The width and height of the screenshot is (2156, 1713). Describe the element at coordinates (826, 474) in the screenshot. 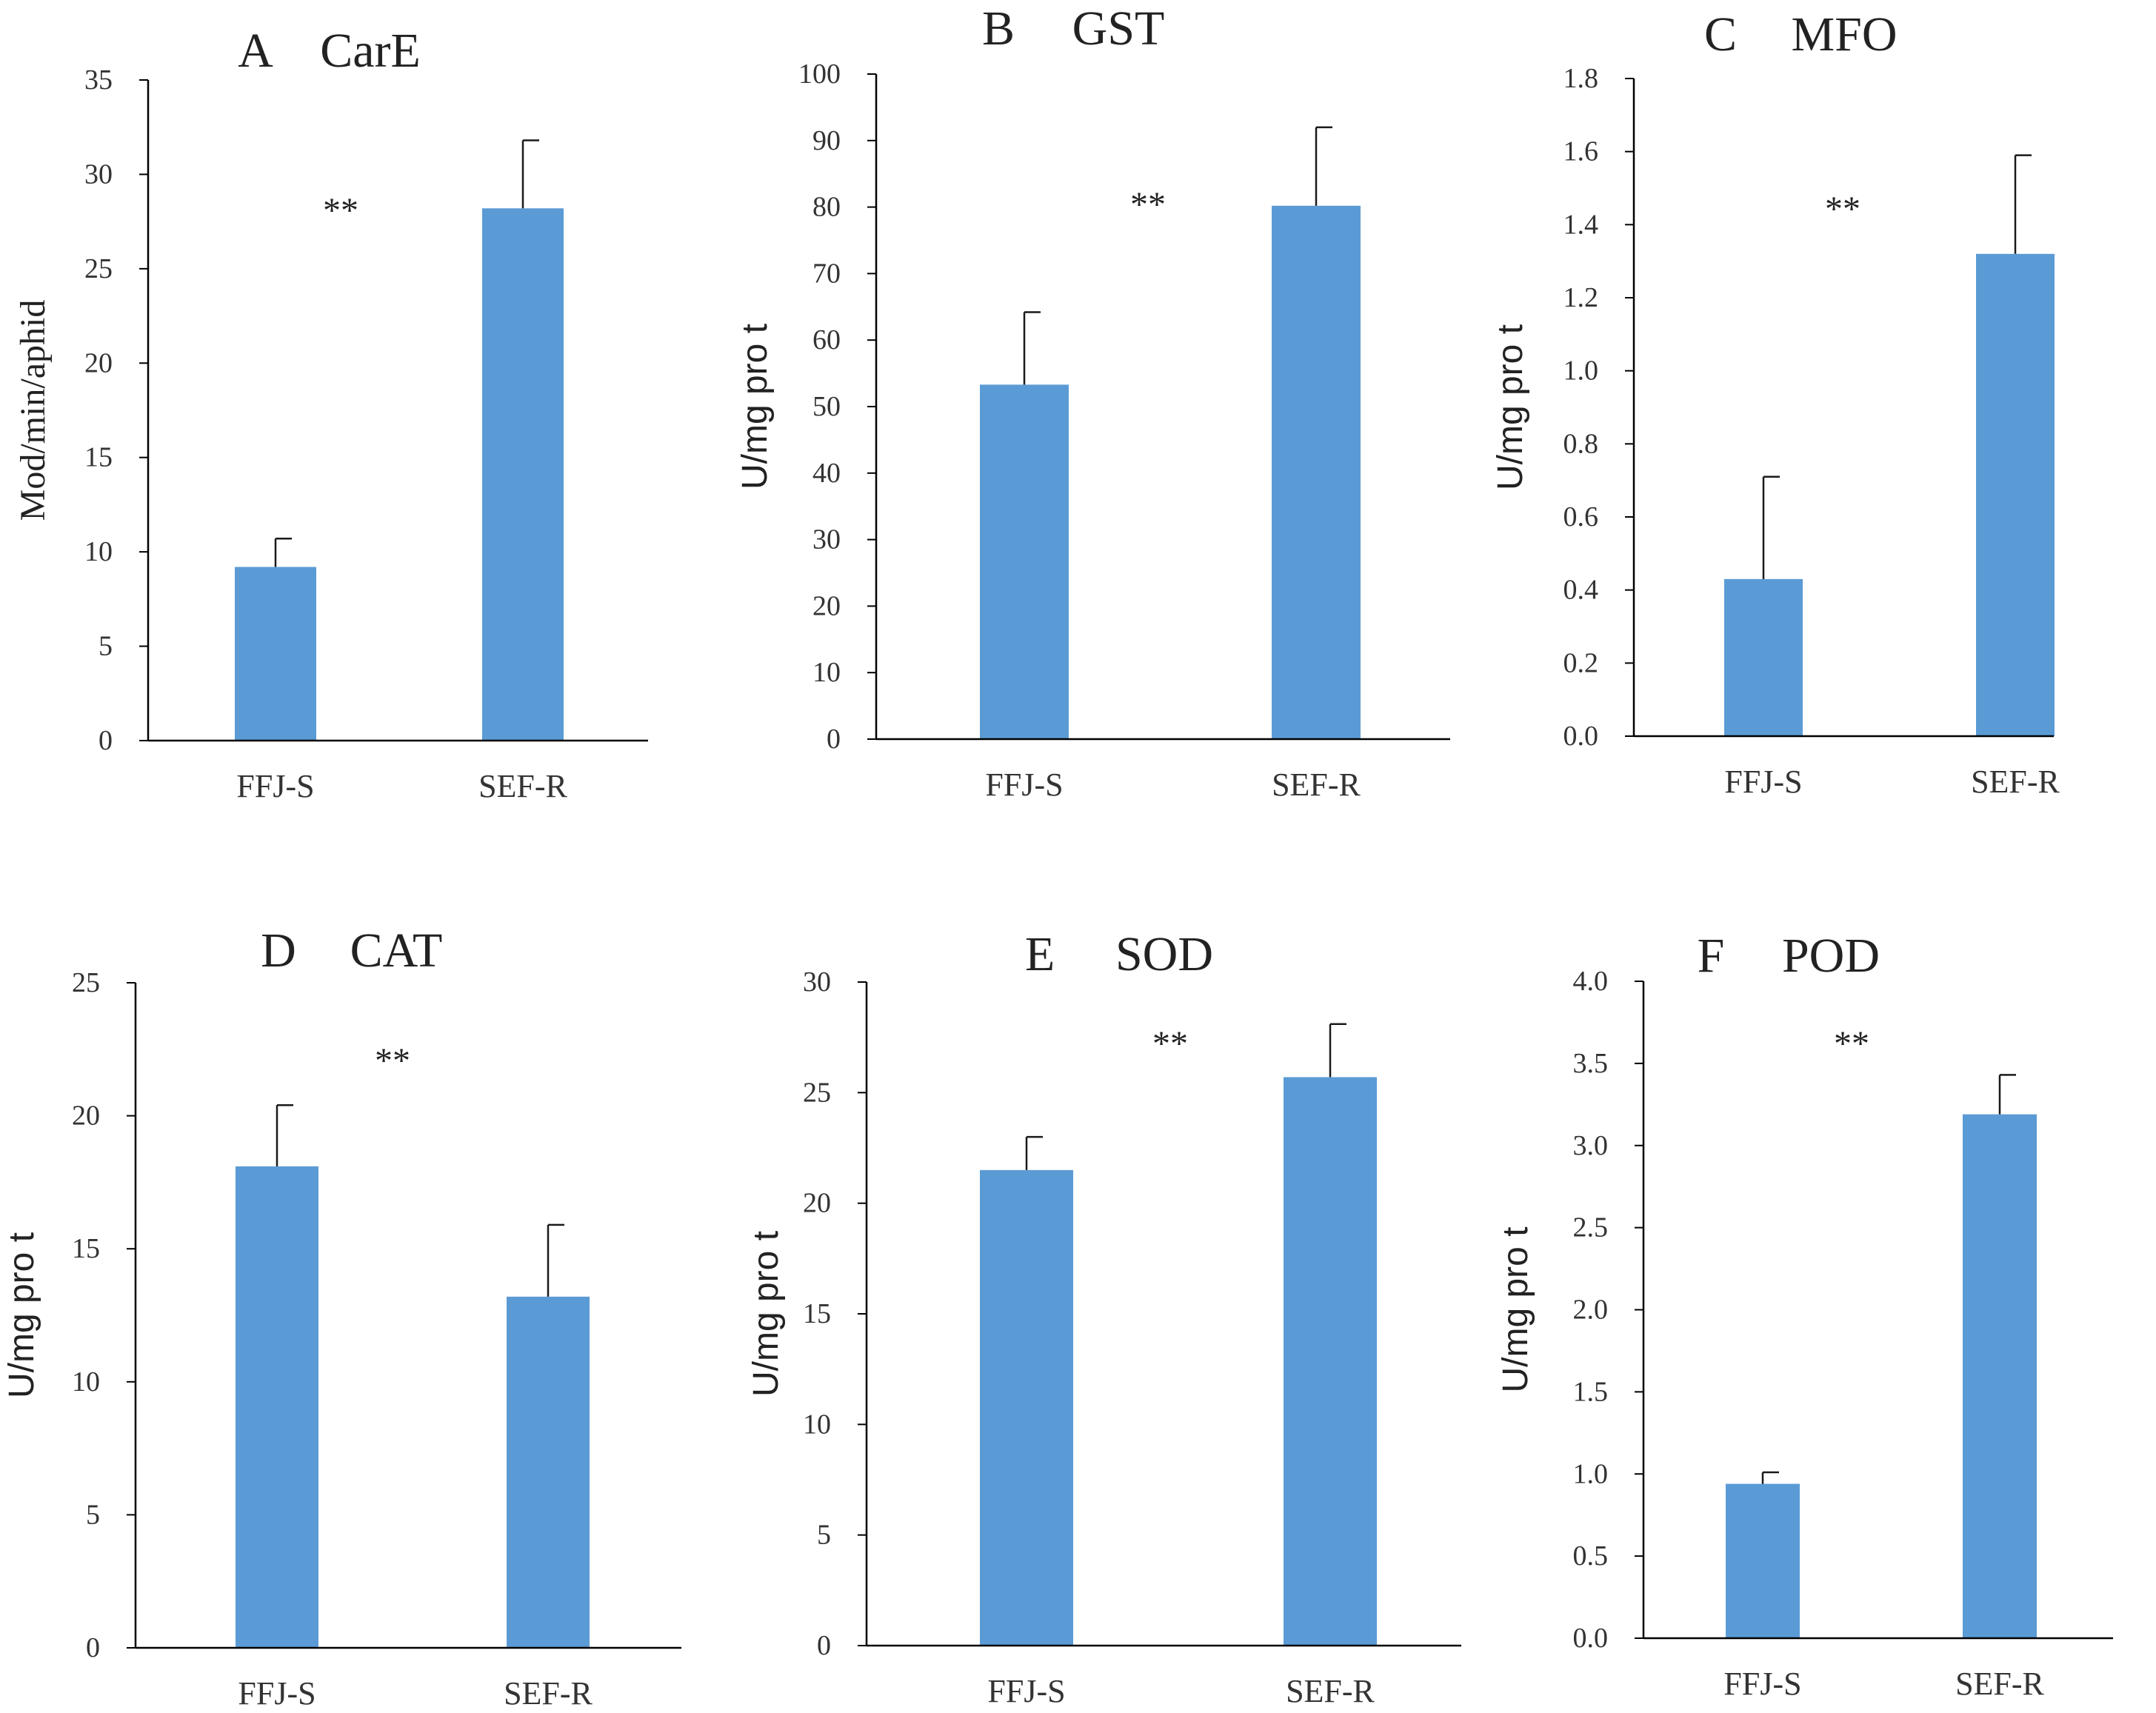

I see `y-tick-label: 40` at that location.